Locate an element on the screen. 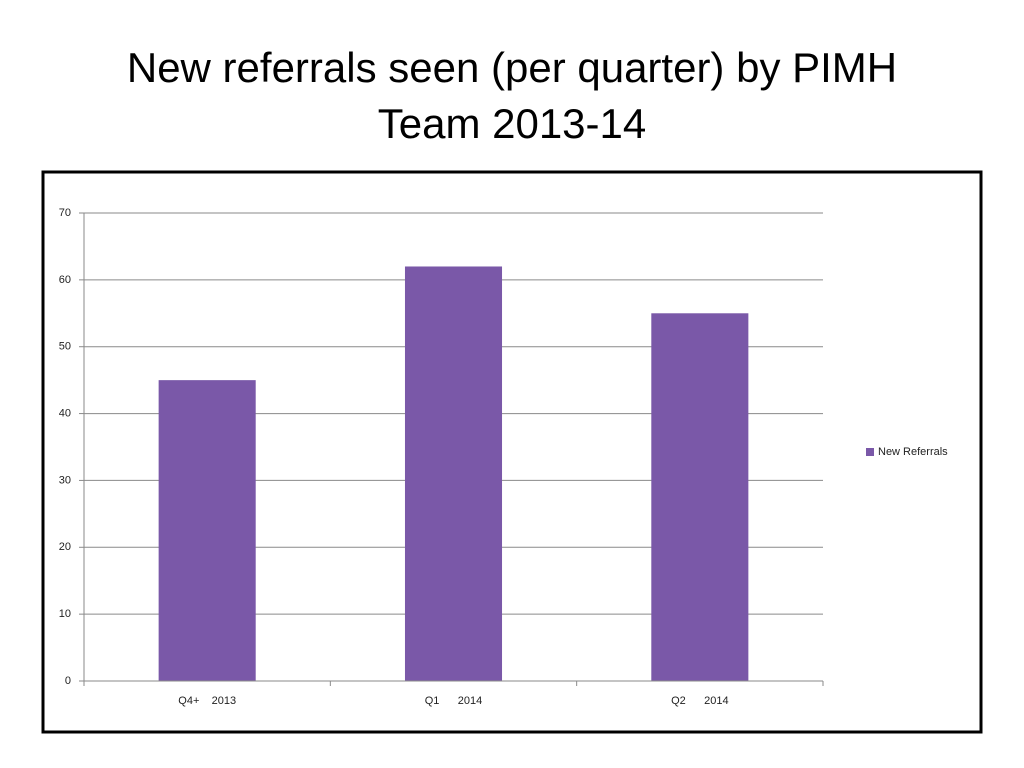 The height and width of the screenshot is (768, 1024). y-tick-label: 60 is located at coordinates (65, 280).